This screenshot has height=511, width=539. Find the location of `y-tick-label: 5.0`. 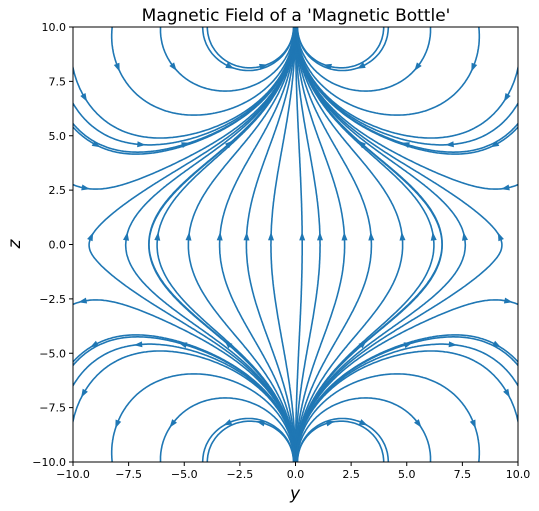

y-tick-label: 5.0 is located at coordinates (58, 136).